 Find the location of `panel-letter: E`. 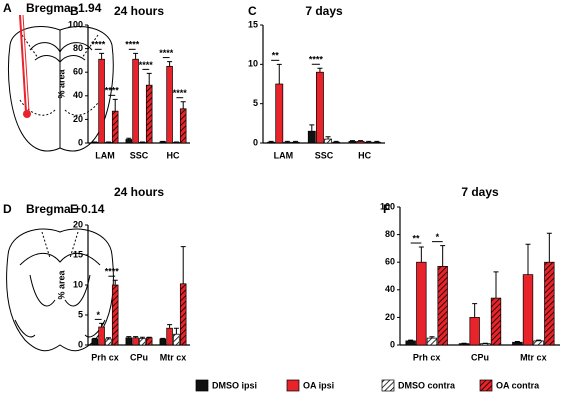

panel-letter: E is located at coordinates (74, 209).